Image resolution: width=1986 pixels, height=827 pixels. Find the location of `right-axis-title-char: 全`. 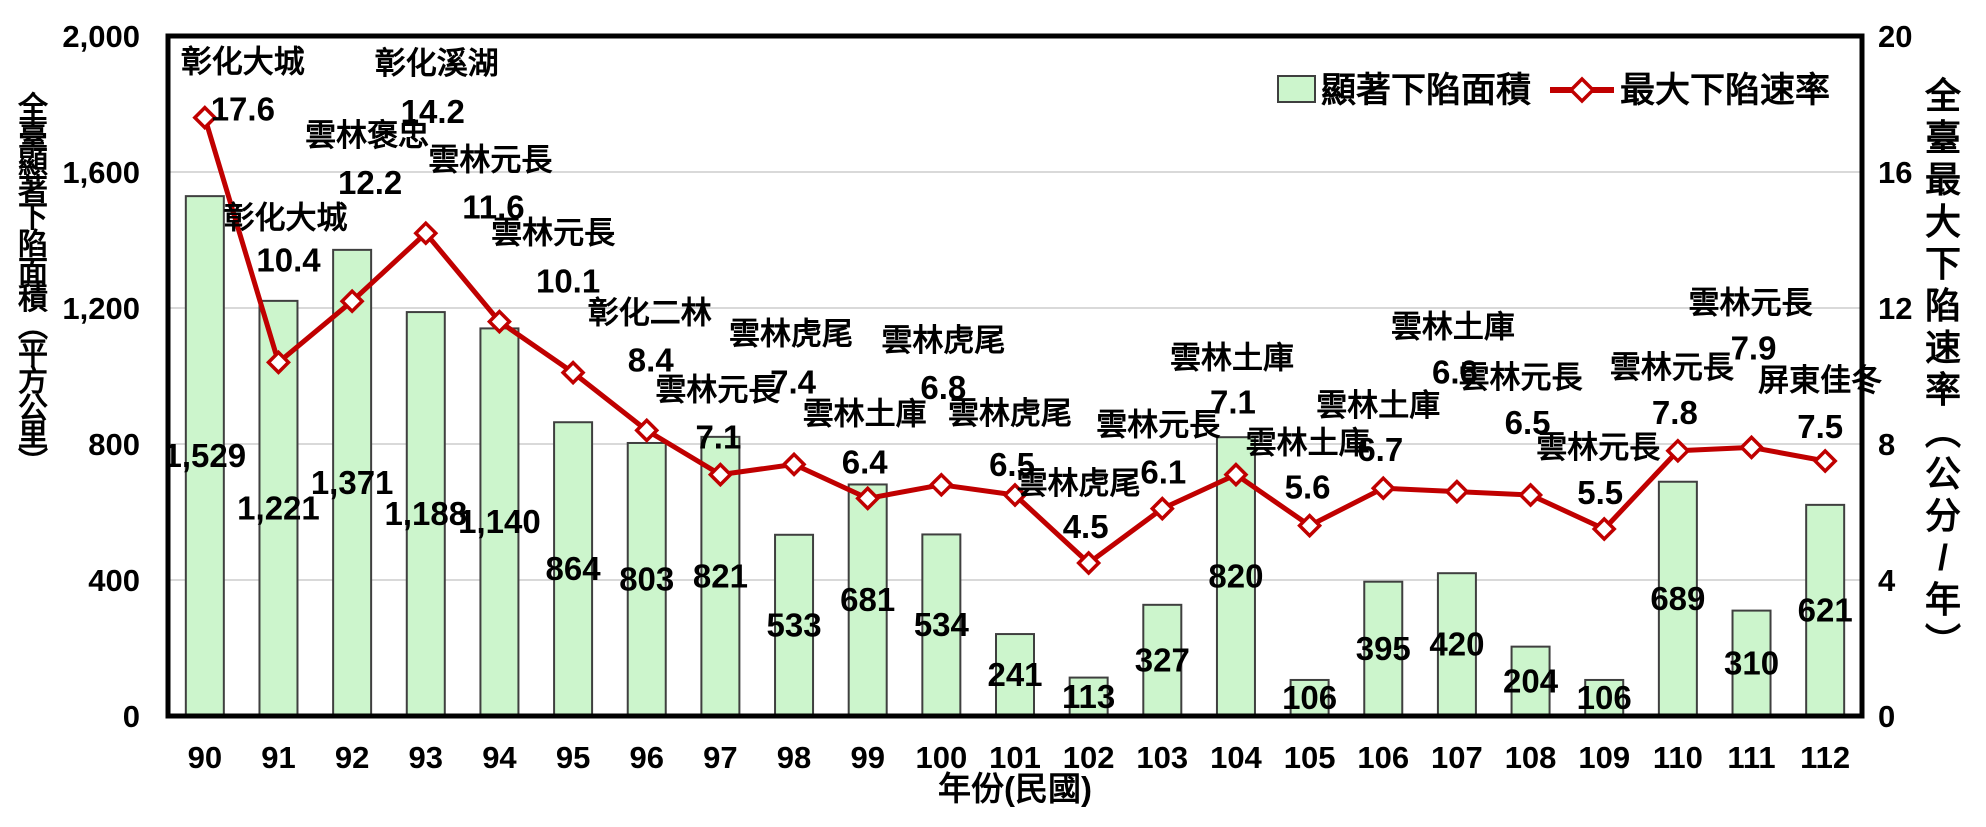

right-axis-title-char: 全 is located at coordinates (1943, 95).